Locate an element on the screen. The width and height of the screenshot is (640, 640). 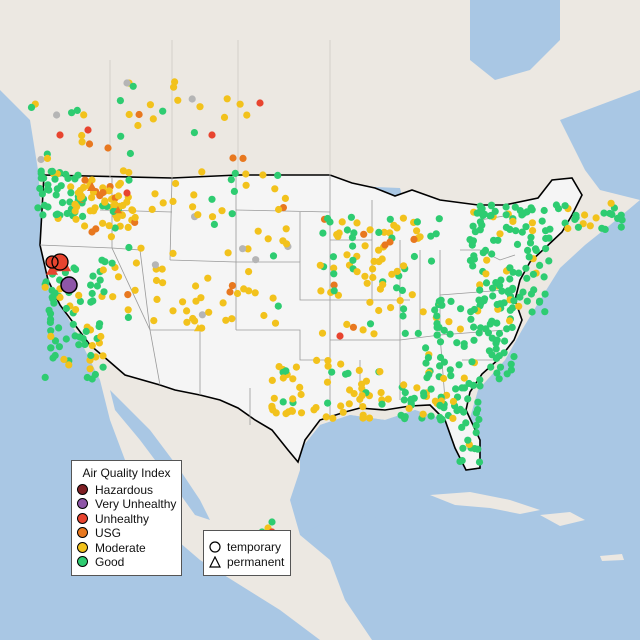
triangle-icon is located at coordinates (215, 562).